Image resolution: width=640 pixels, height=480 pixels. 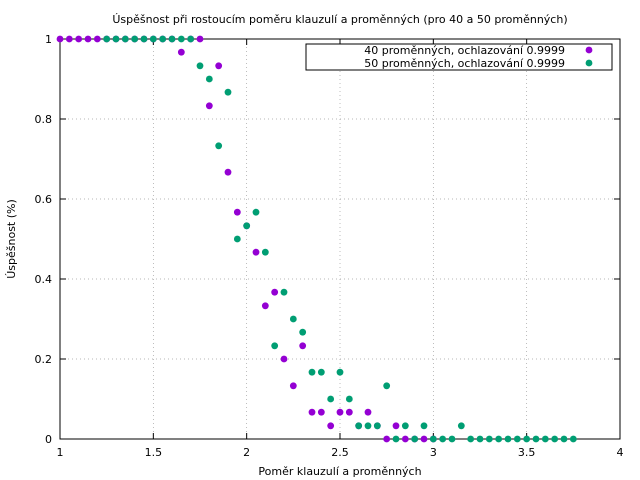 What do you see at coordinates (48, 439) in the screenshot?
I see `y-tick-label: 0` at bounding box center [48, 439].